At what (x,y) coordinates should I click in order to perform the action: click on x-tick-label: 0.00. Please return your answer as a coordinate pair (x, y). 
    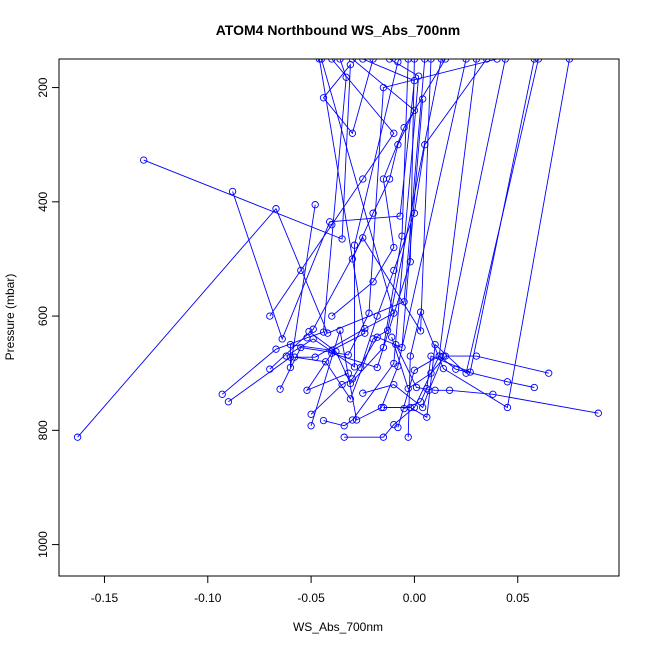
    Looking at the image, I should click on (415, 598).